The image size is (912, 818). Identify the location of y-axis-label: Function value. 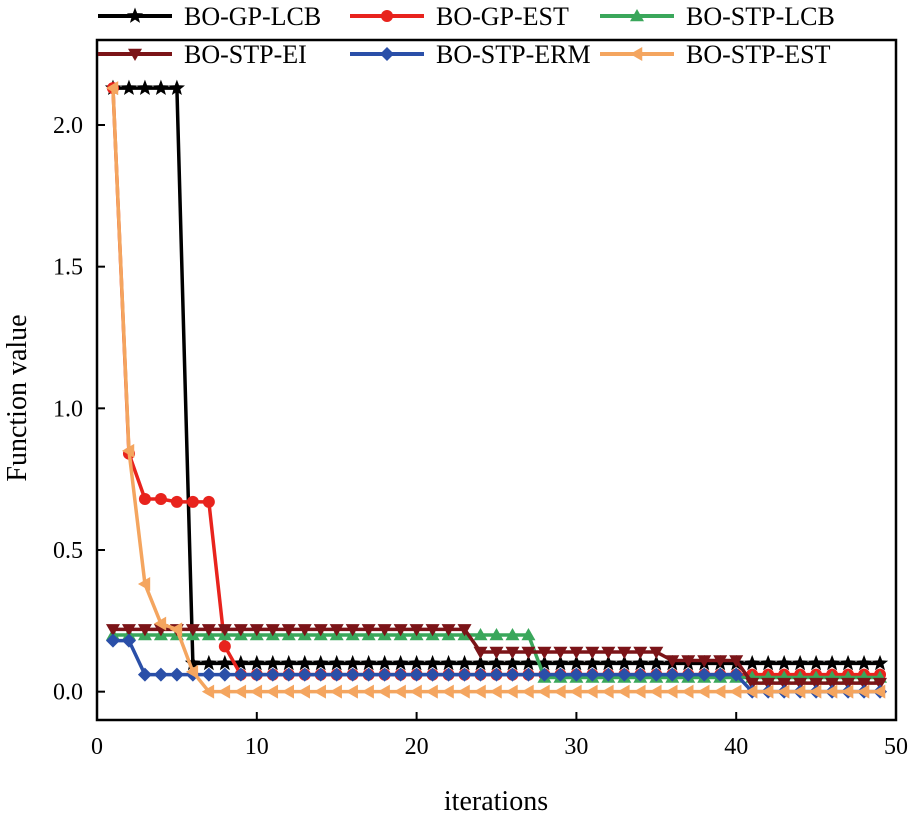
(17, 397).